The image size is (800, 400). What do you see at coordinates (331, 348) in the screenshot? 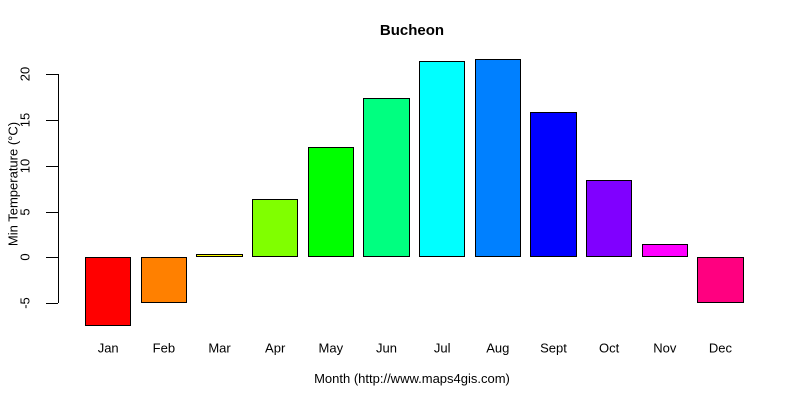
I see `x-tick-label-may: May` at bounding box center [331, 348].